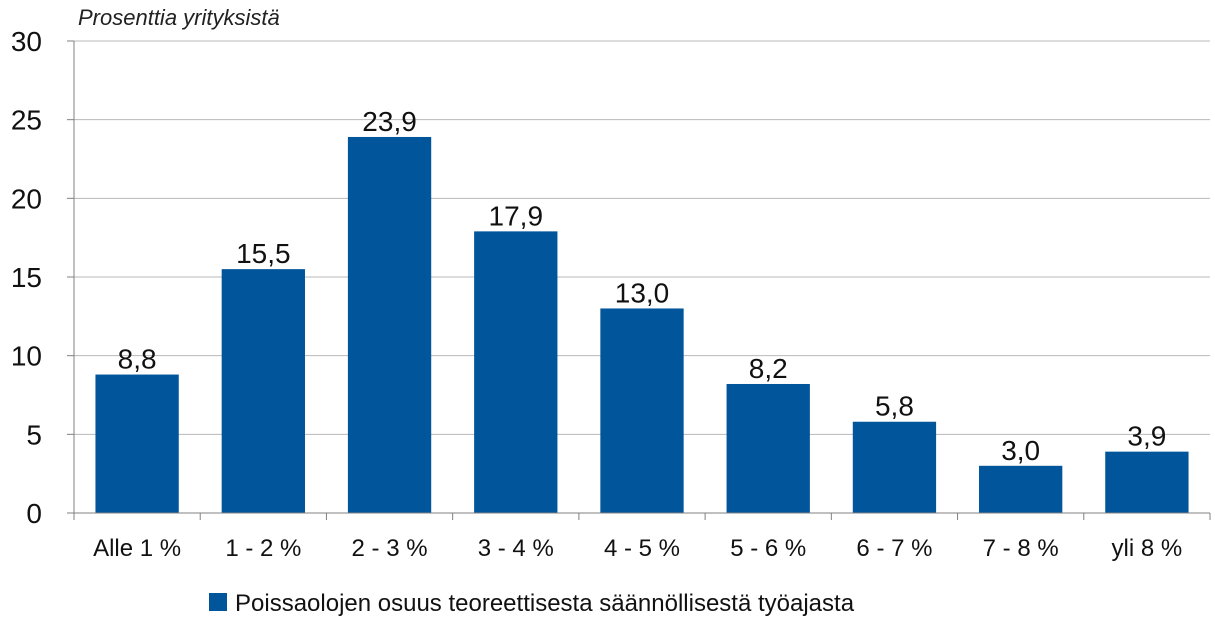 Image resolution: width=1215 pixels, height=622 pixels. I want to click on data-label: 3,9, so click(1146, 436).